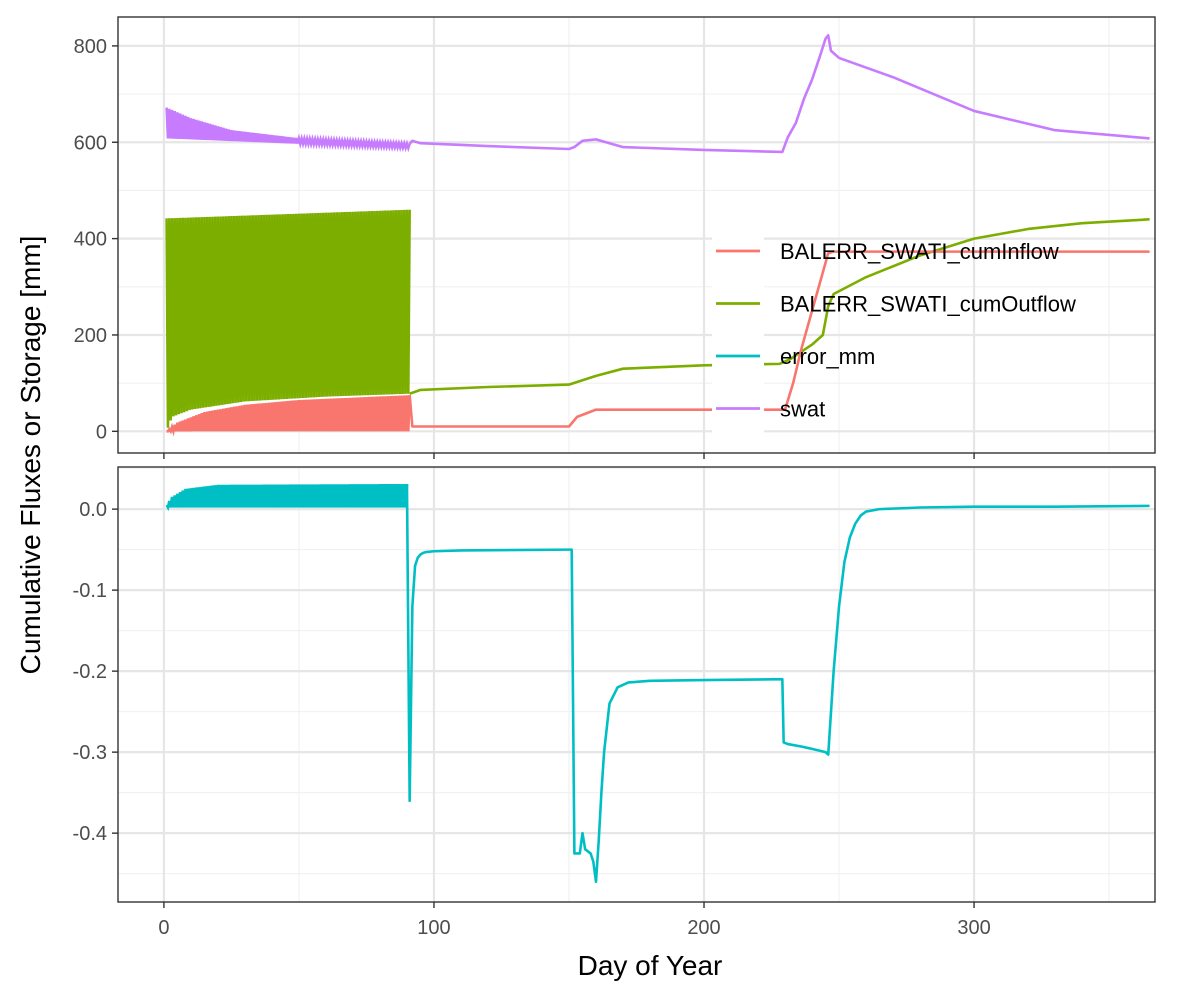  Describe the element at coordinates (90, 240) in the screenshot. I see `y-tick-label: 400` at that location.